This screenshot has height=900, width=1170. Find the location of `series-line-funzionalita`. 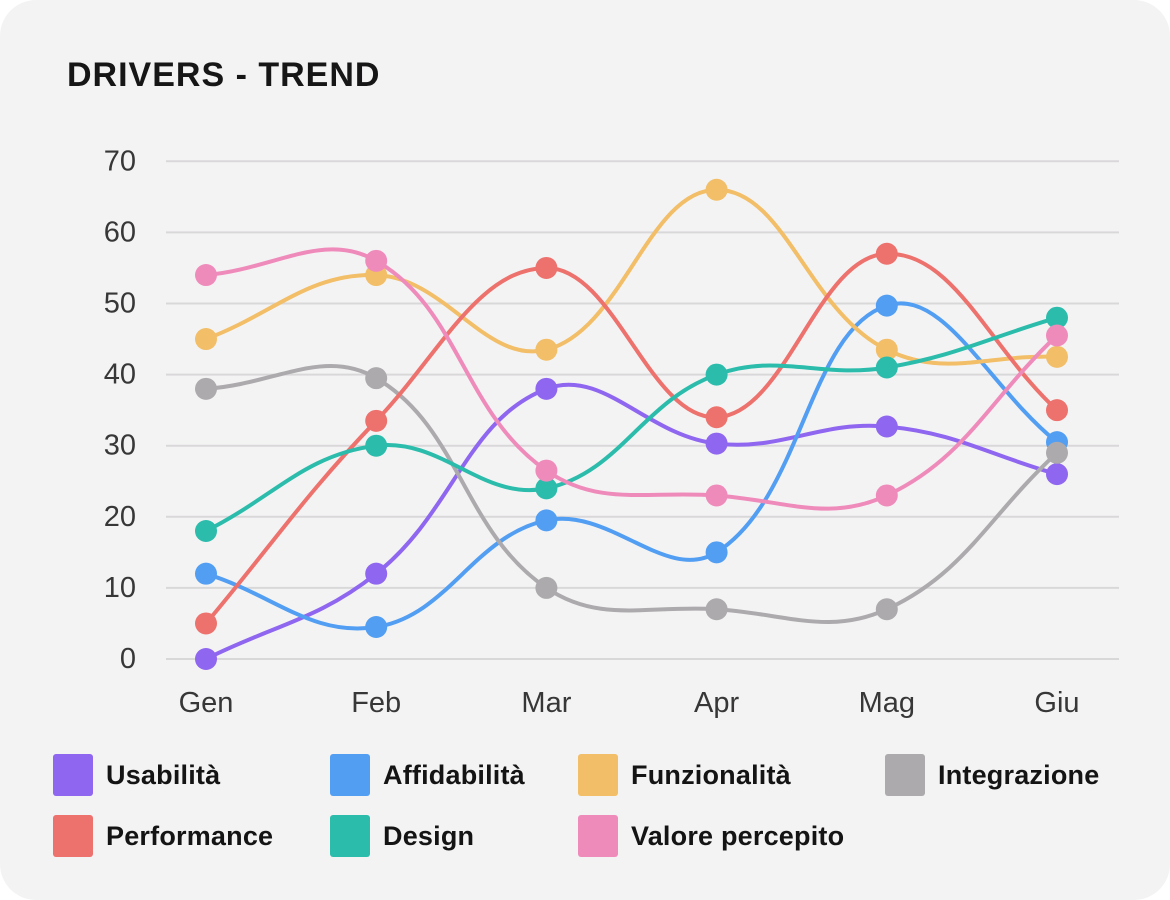

series-line-funzionalita is located at coordinates (631, 276).